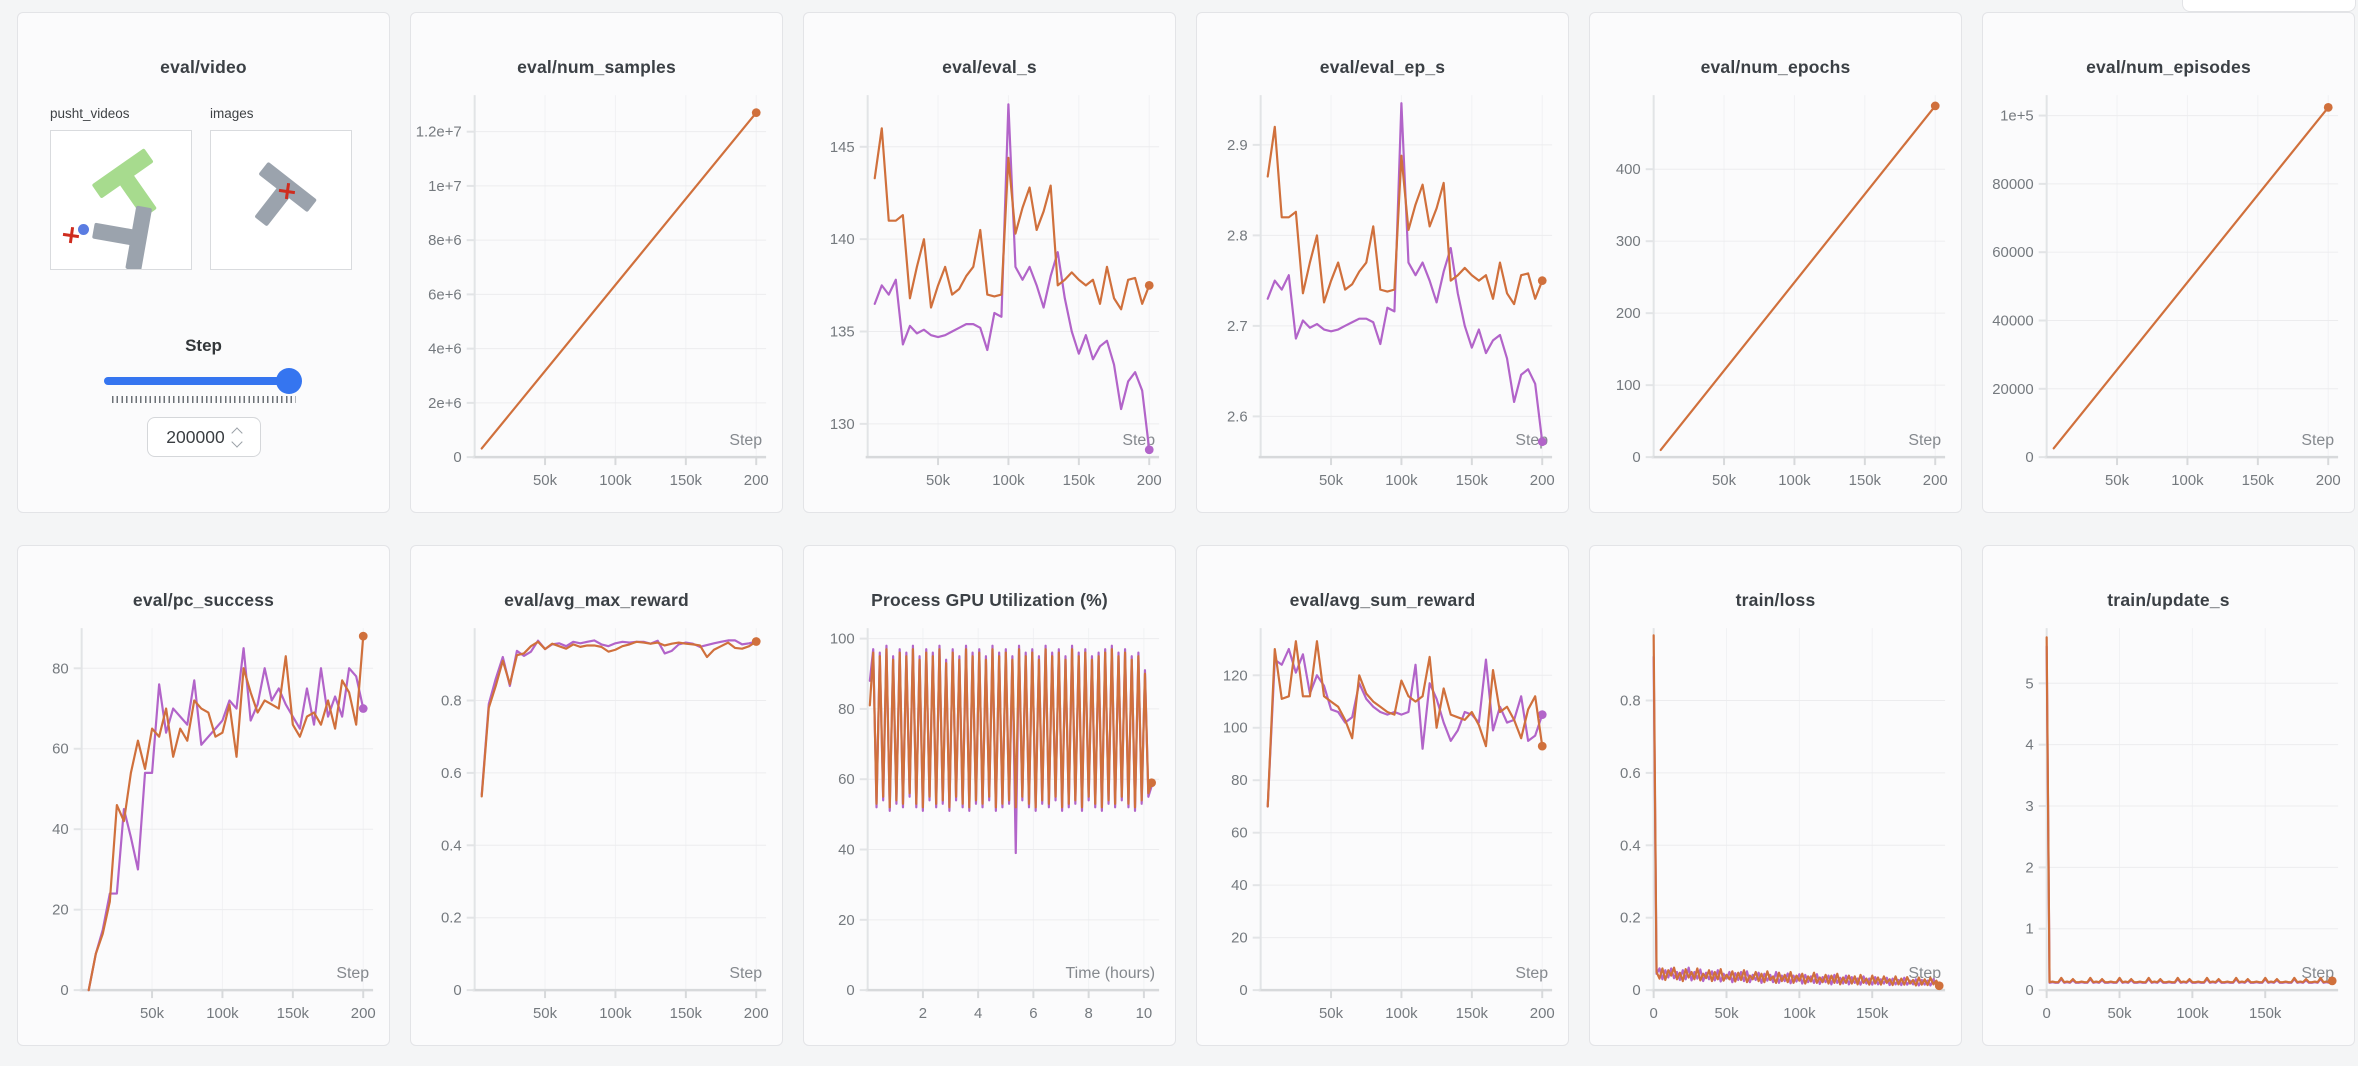 The height and width of the screenshot is (1066, 2358). What do you see at coordinates (989, 827) in the screenshot?
I see `chart-canvas: 0 20 40 60 80 100 2 4 6 8 10 Time (hours)` at bounding box center [989, 827].